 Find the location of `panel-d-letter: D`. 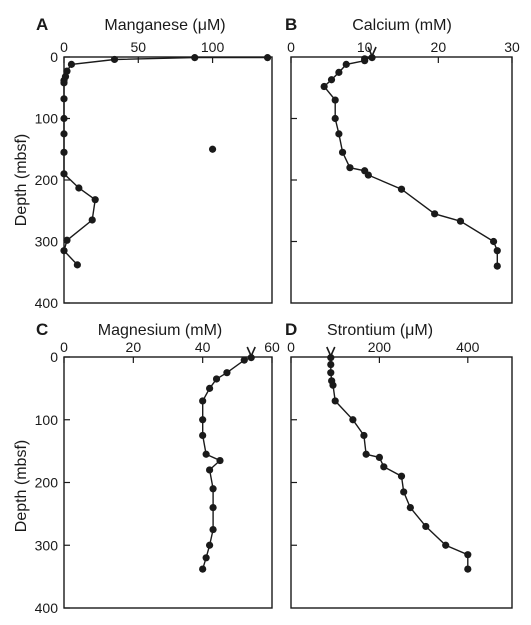

panel-d-letter: D is located at coordinates (291, 329).